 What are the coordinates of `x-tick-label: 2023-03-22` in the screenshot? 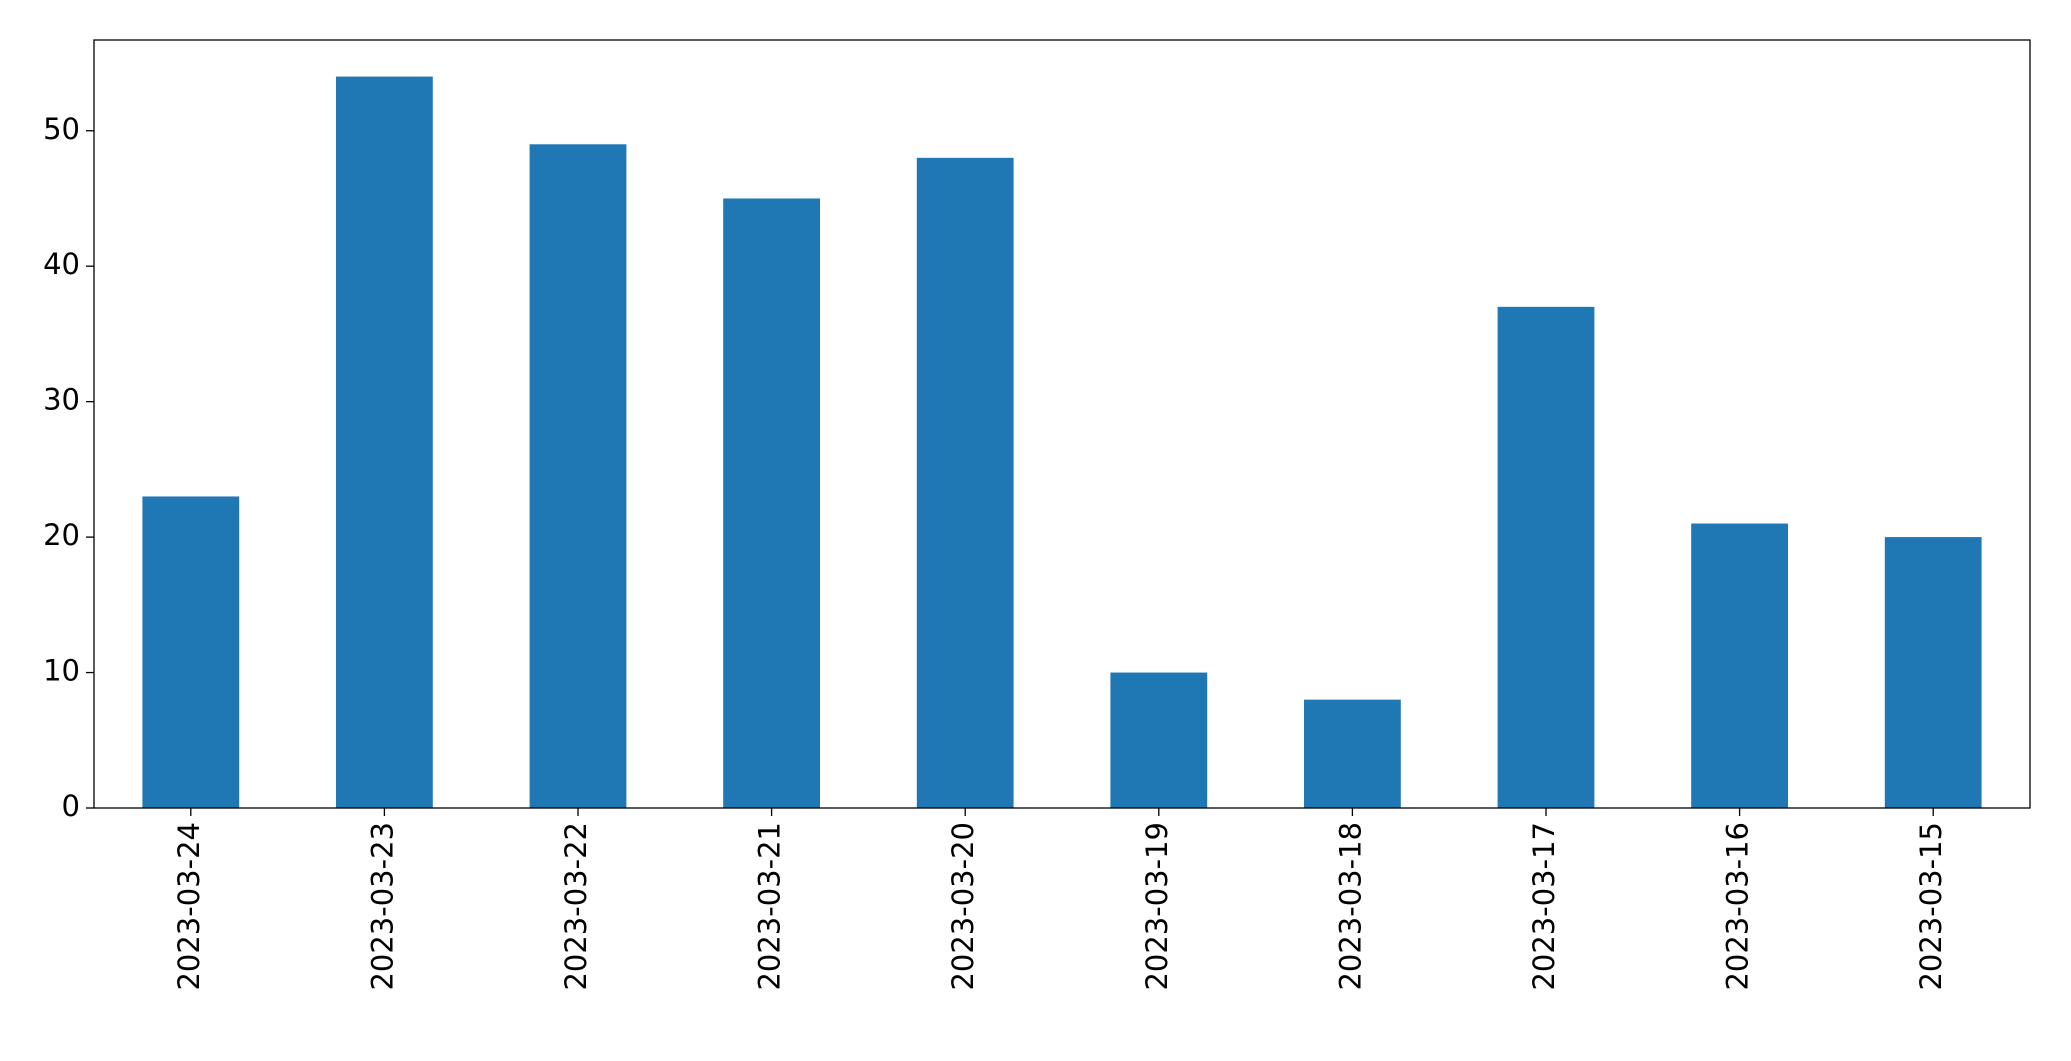 It's located at (576, 906).